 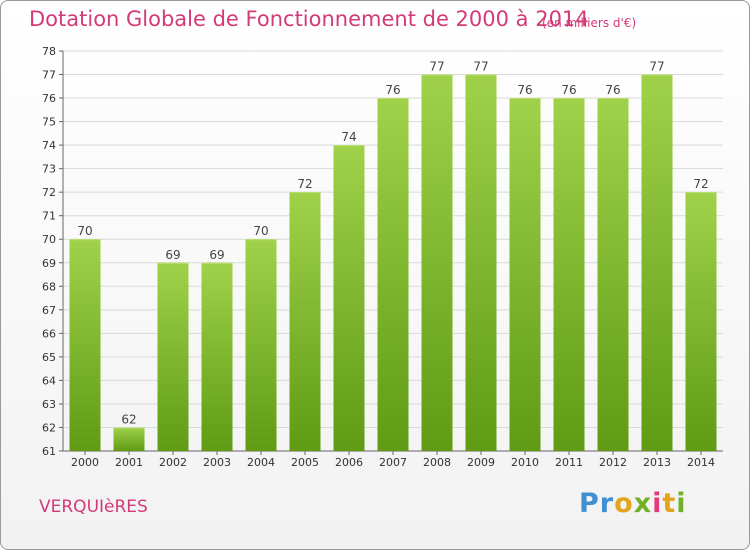 I want to click on proxiti-logo: Proxiti, so click(x=633, y=503).